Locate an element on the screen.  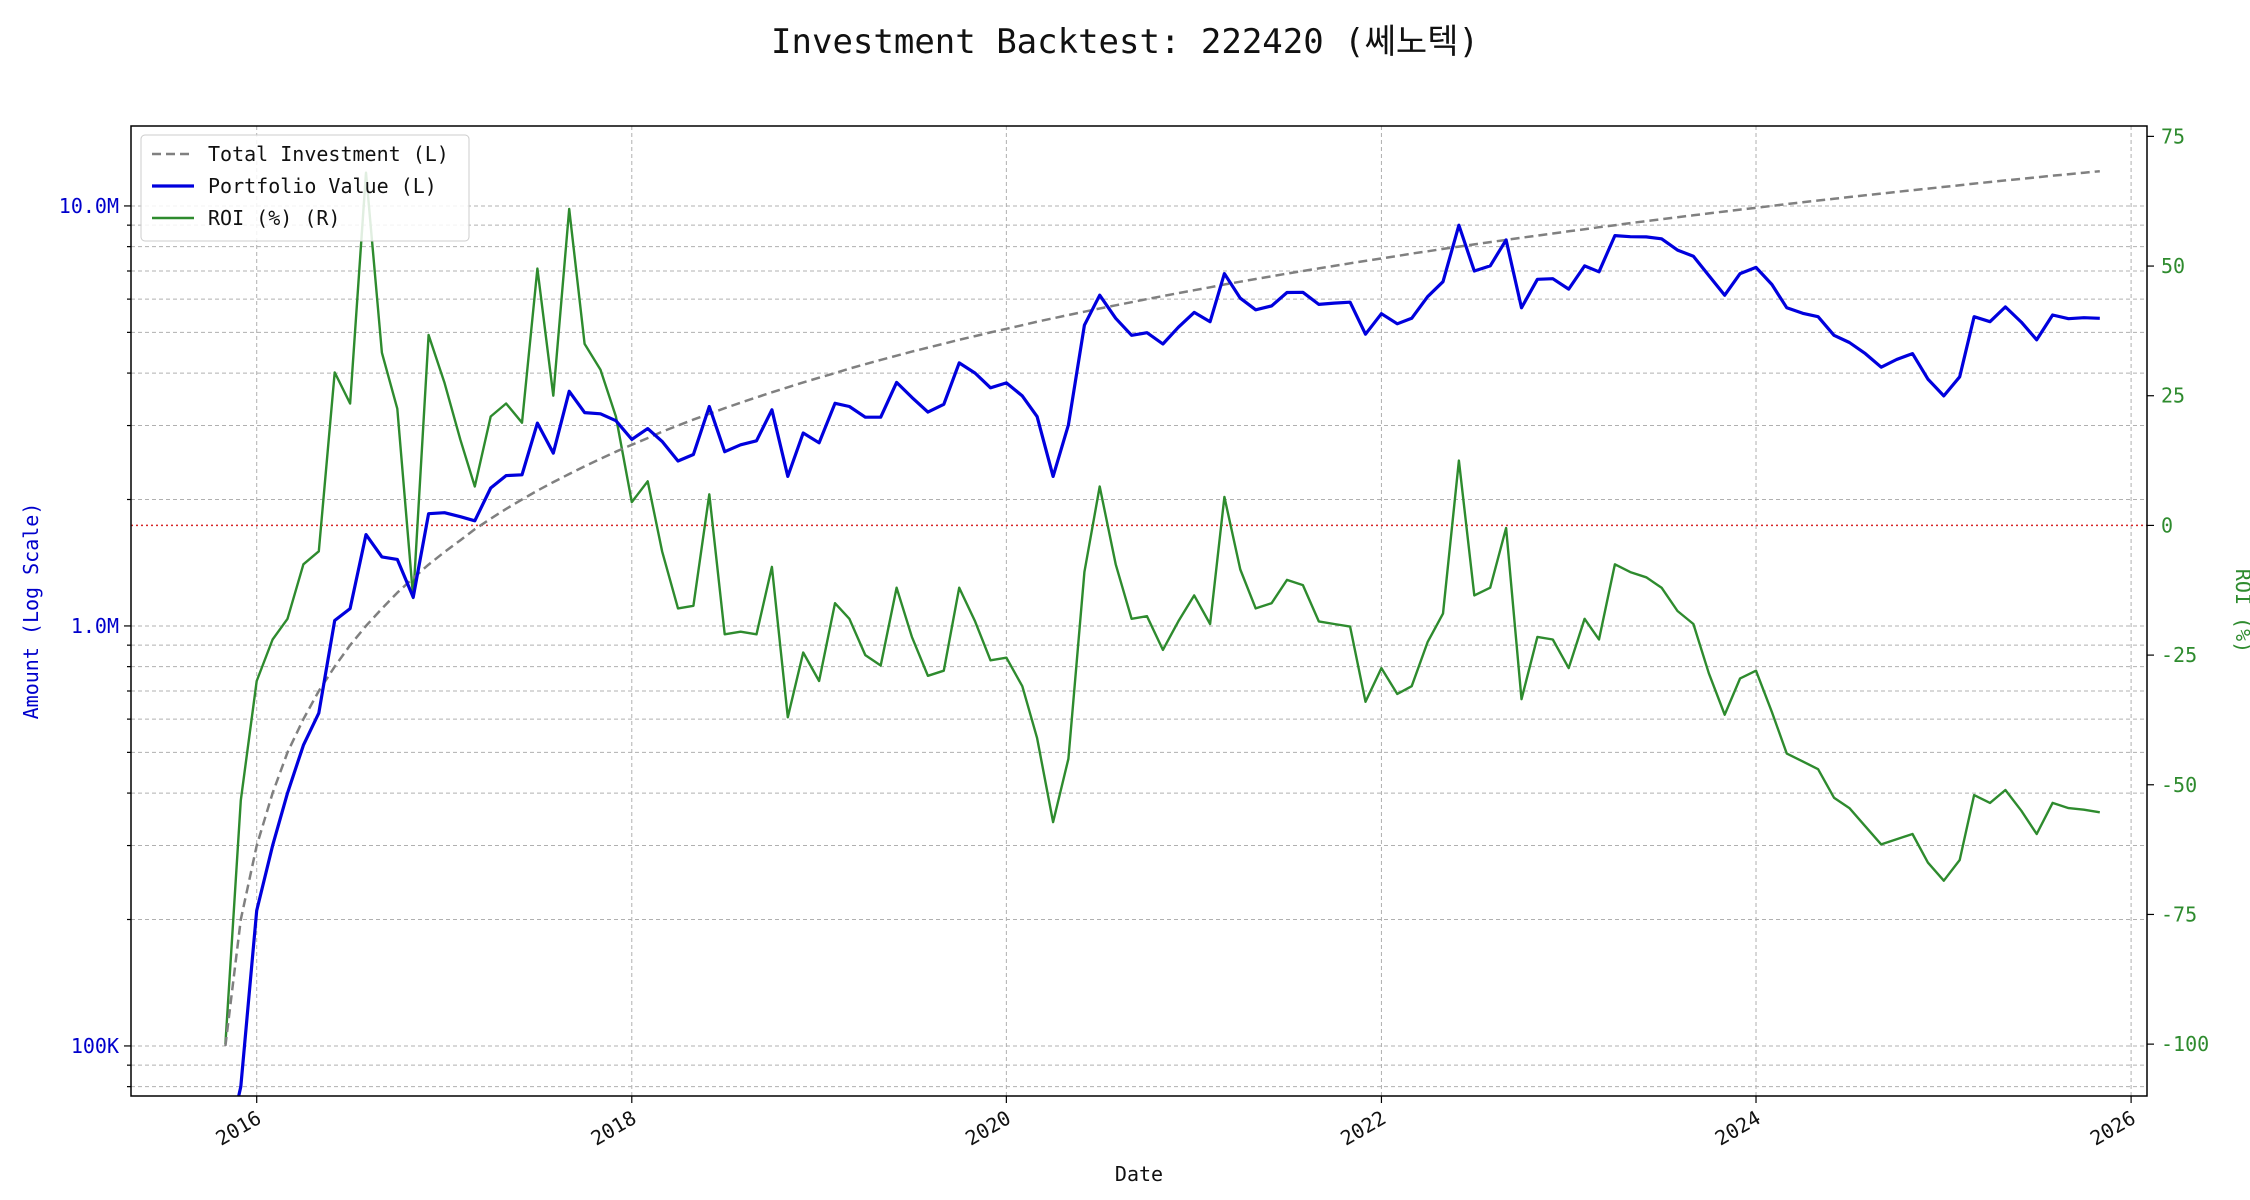
right-tick-label: 50 is located at coordinates (2173, 266).